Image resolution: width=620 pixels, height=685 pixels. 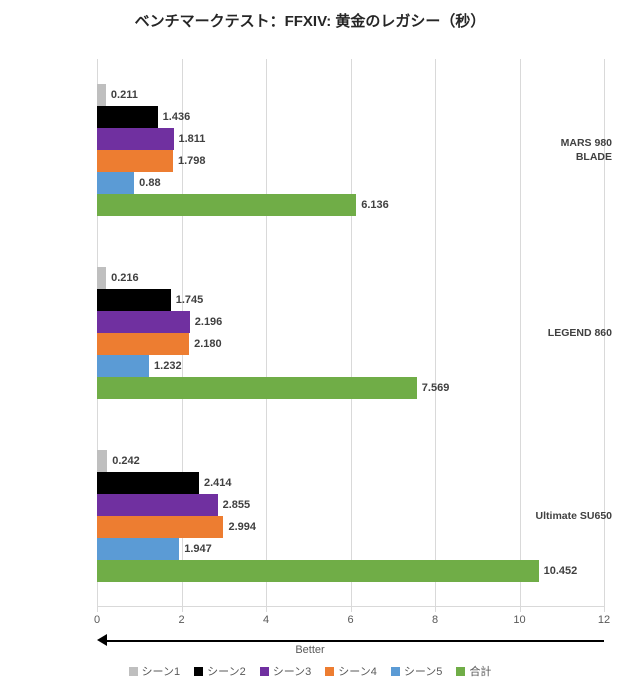 I want to click on legend-item-シーン1: シーン1, so click(x=154, y=671).